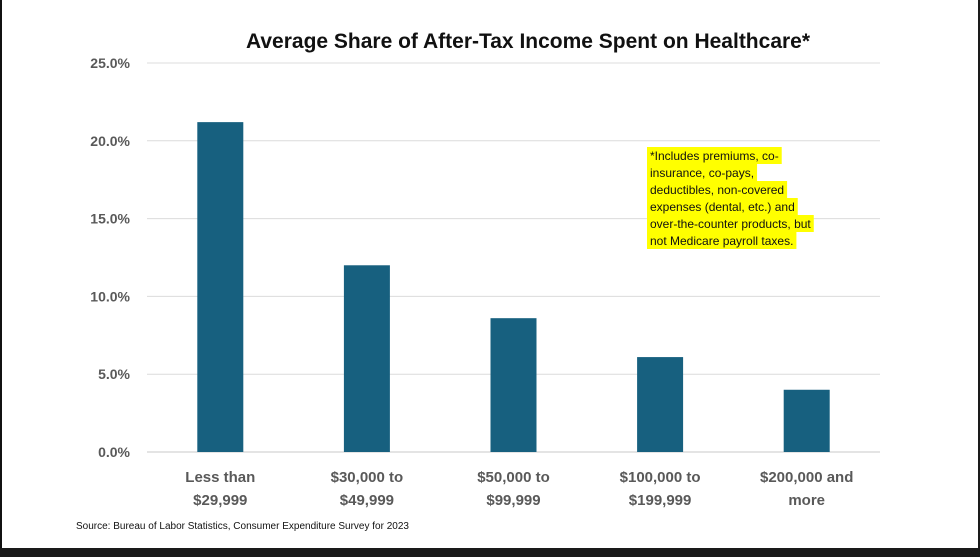 This screenshot has height=557, width=980. What do you see at coordinates (114, 374) in the screenshot?
I see `y-tick-label: 5.0%` at bounding box center [114, 374].